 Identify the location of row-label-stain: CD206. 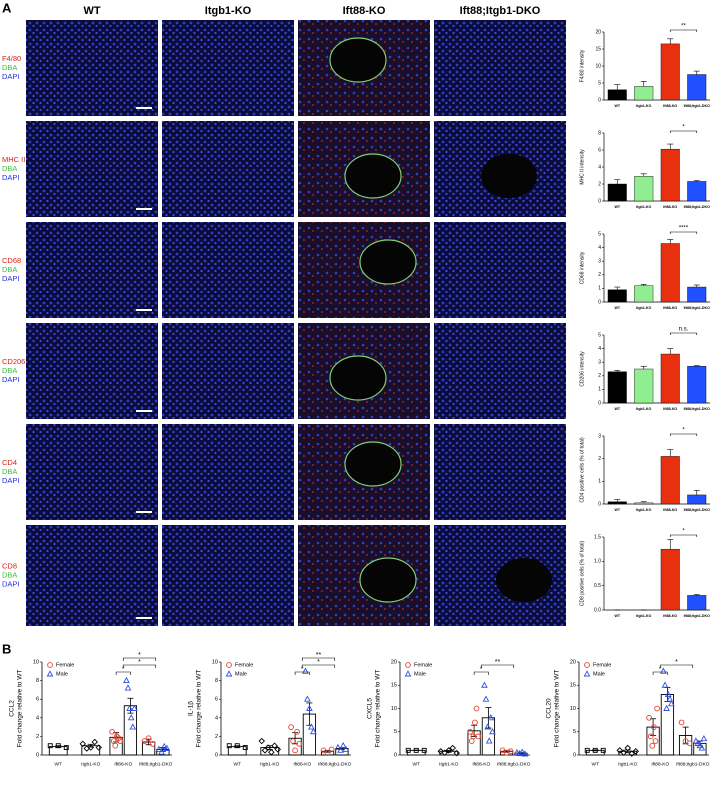
(13, 361).